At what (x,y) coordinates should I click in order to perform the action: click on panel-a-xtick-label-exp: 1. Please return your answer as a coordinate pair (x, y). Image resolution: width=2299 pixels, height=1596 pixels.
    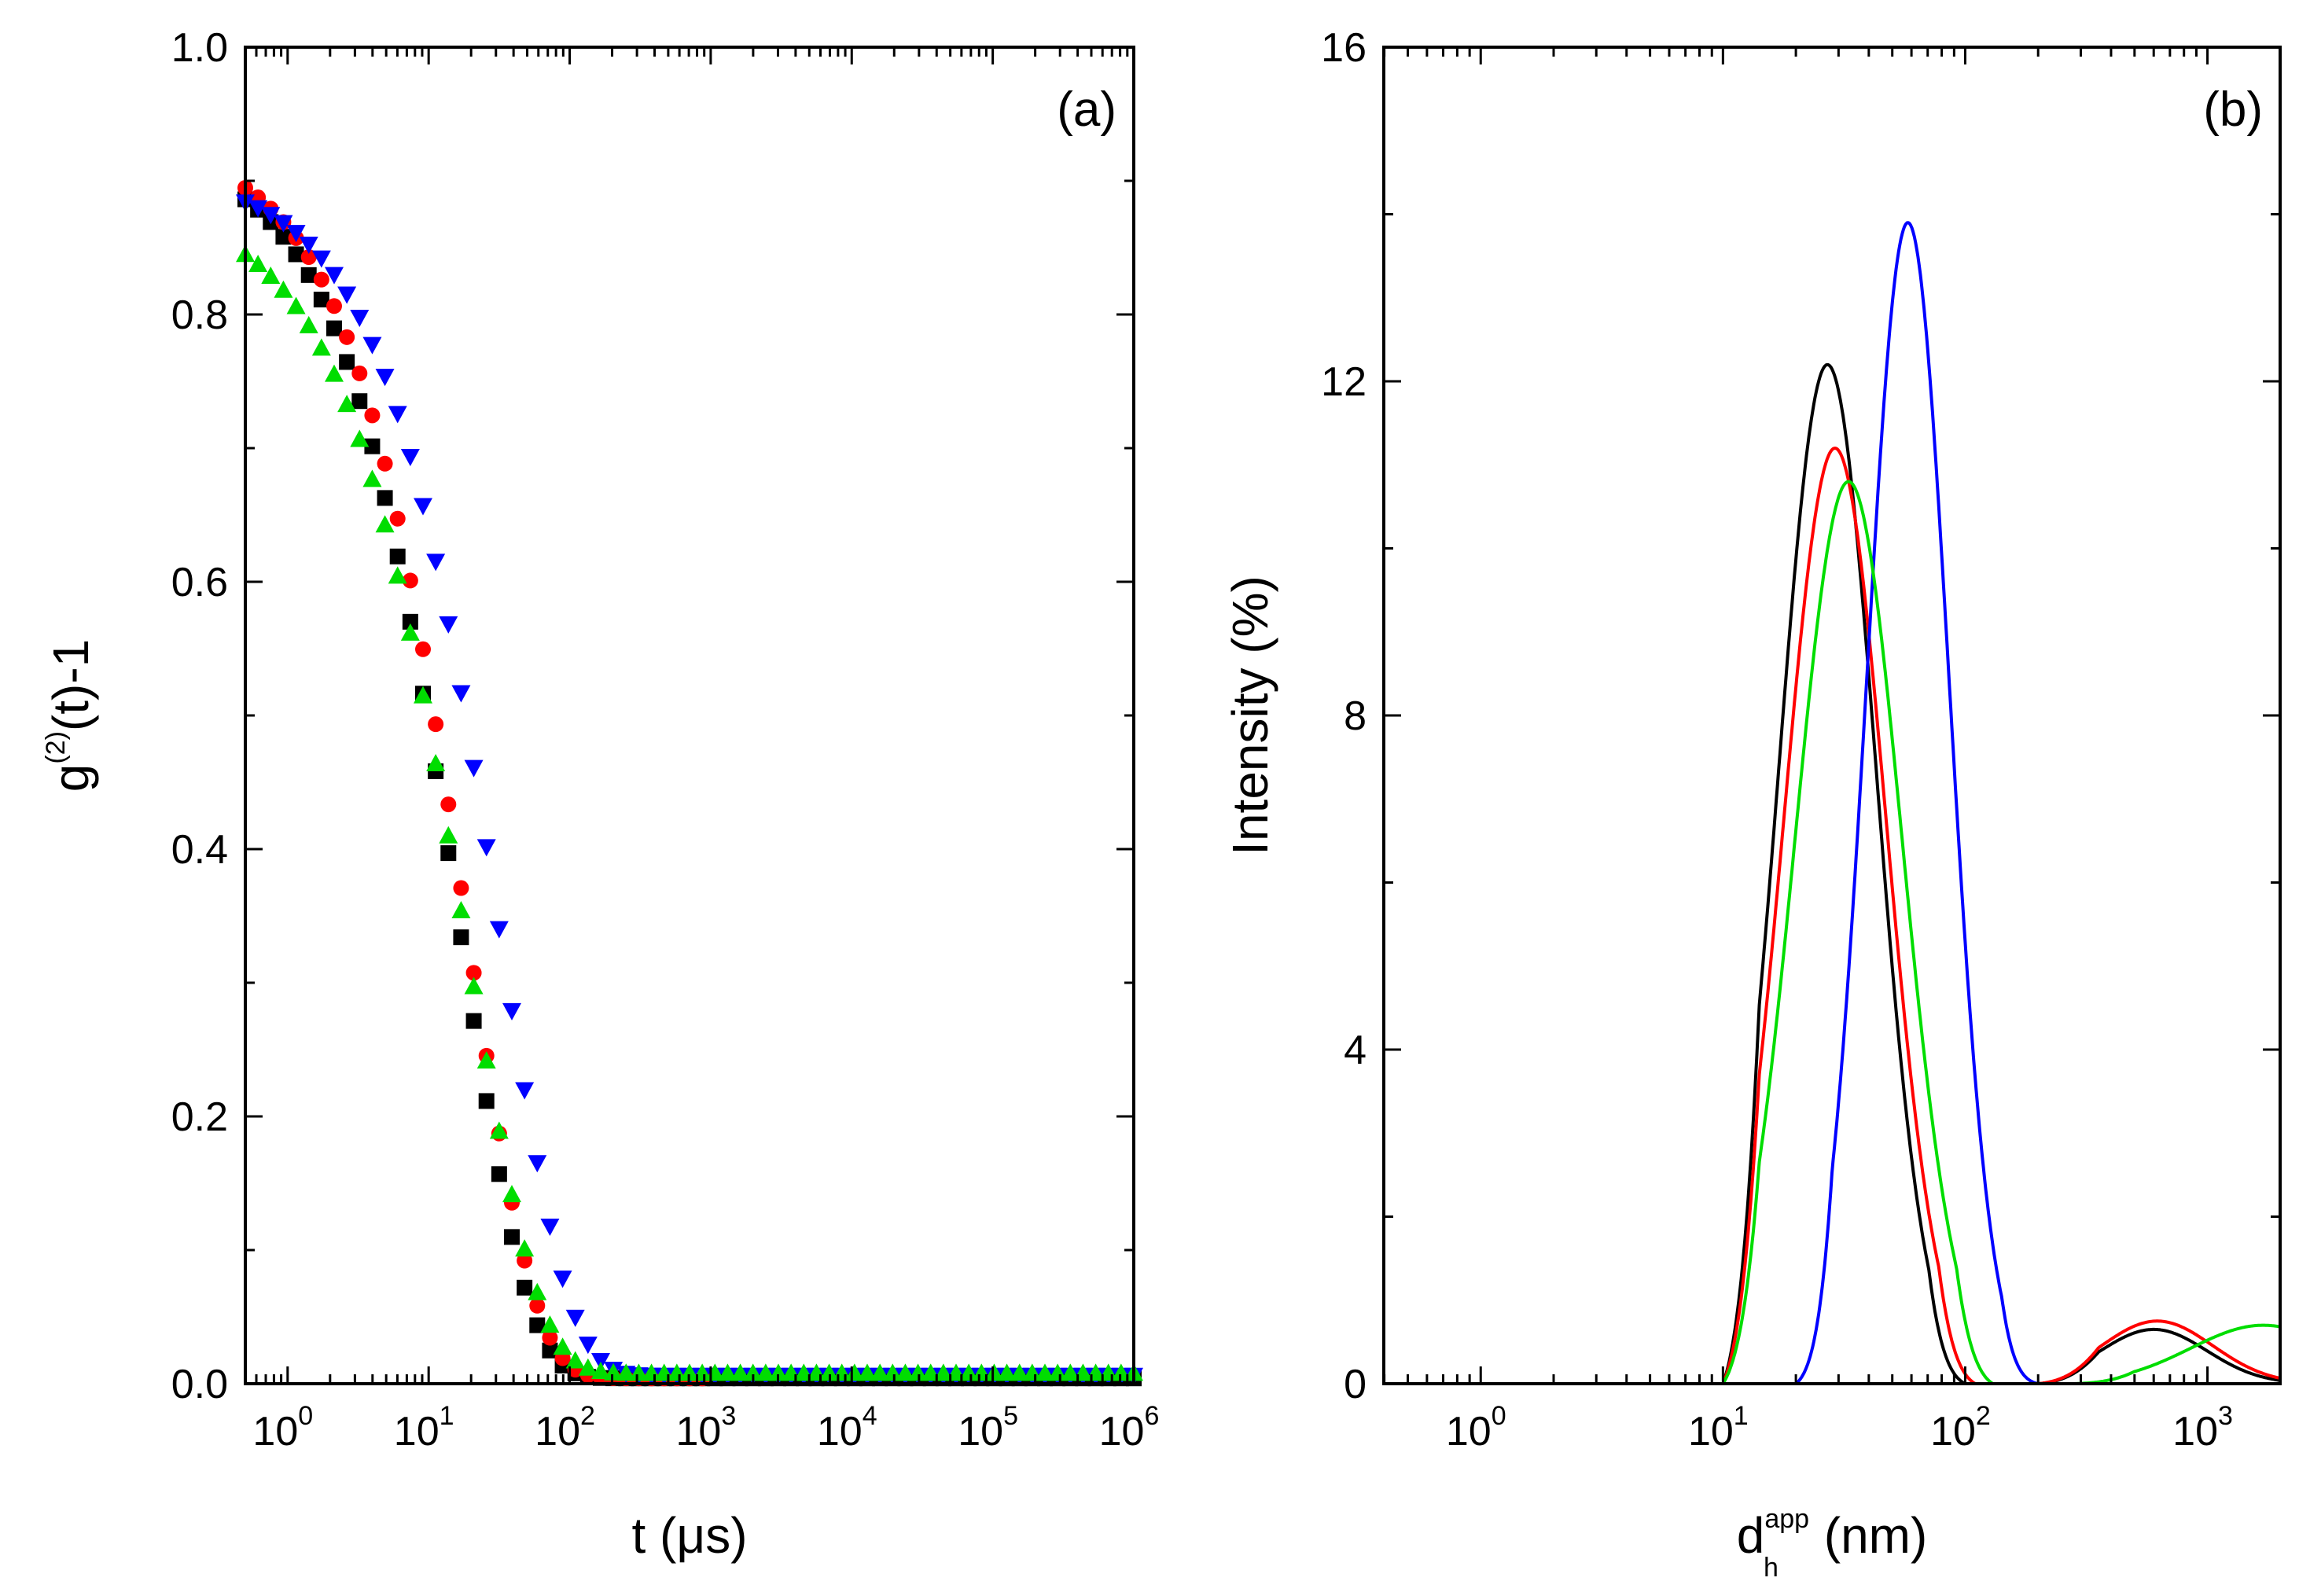
    Looking at the image, I should click on (447, 1416).